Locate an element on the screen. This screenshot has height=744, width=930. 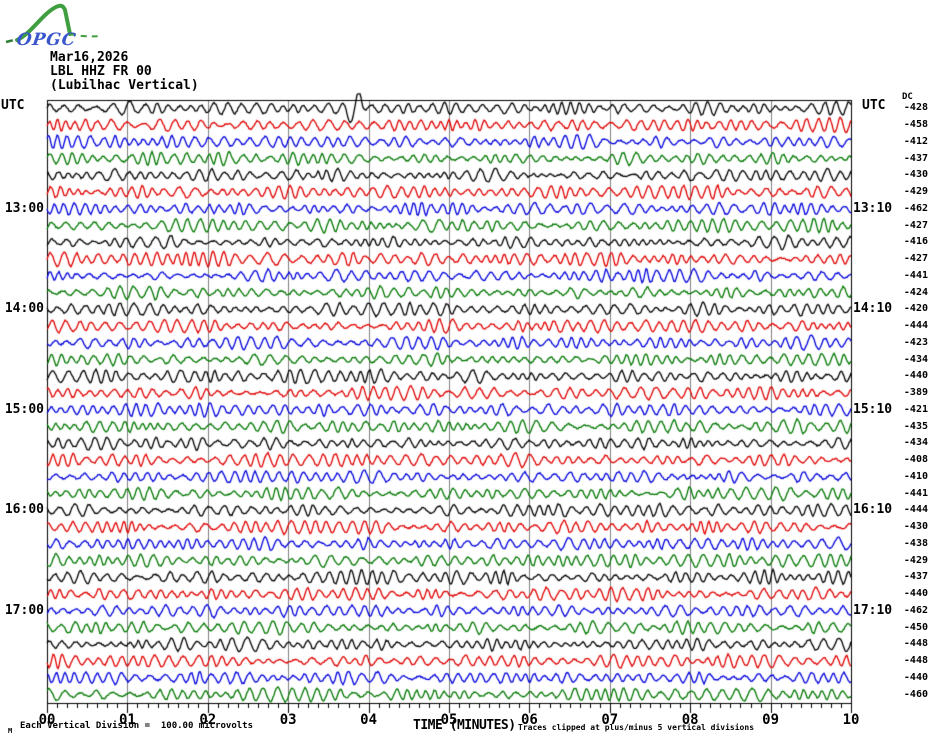
hour-label-right: 15:10 is located at coordinates (873, 409).